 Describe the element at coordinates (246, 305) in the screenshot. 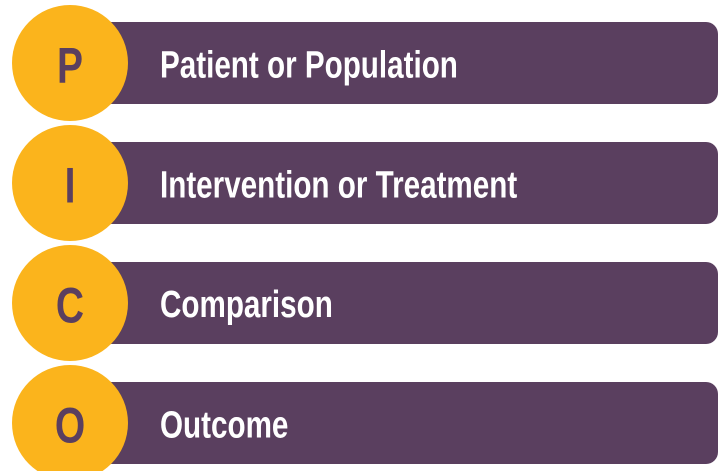

I see `label: Comparison` at that location.